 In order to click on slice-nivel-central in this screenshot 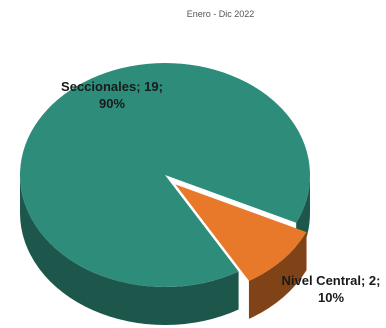, I will do `click(241, 232)`.